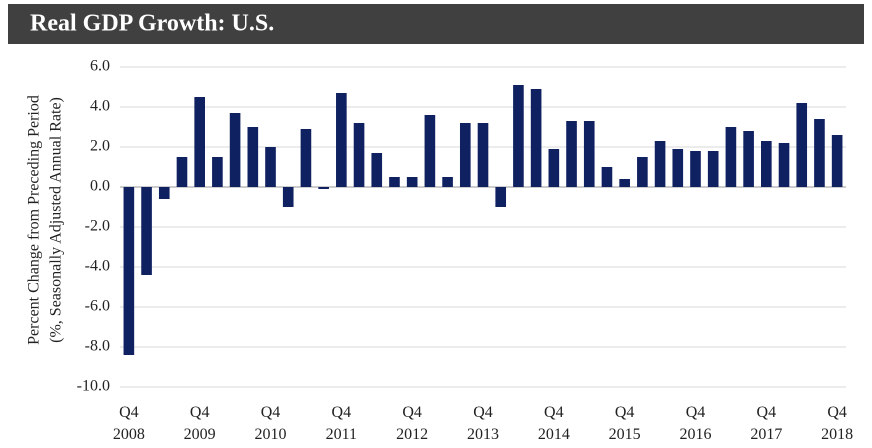  Describe the element at coordinates (152, 24) in the screenshot. I see `chart-title: Real GDP Growth: U.S.` at that location.